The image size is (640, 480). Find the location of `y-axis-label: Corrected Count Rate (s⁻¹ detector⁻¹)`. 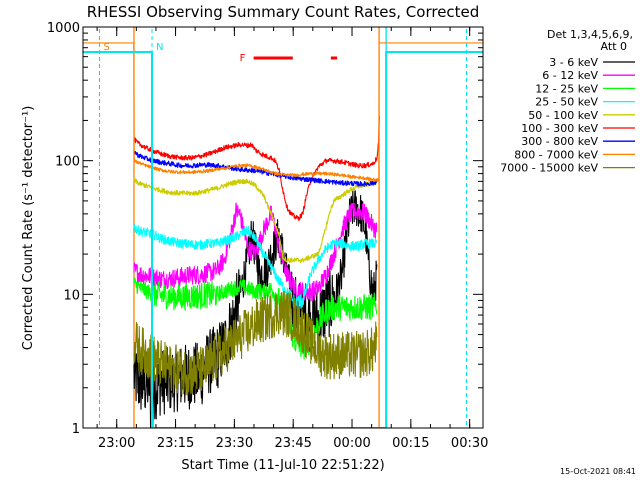

y-axis-label: Corrected Count Rate (s⁻¹ detector⁻¹) is located at coordinates (28, 228).